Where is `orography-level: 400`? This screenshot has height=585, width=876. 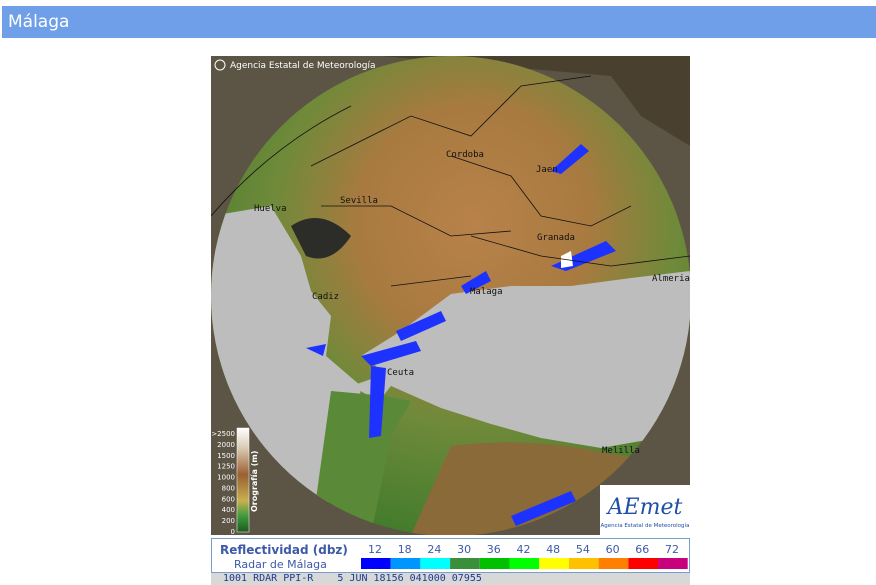
orography-level: 400 is located at coordinates (228, 510).